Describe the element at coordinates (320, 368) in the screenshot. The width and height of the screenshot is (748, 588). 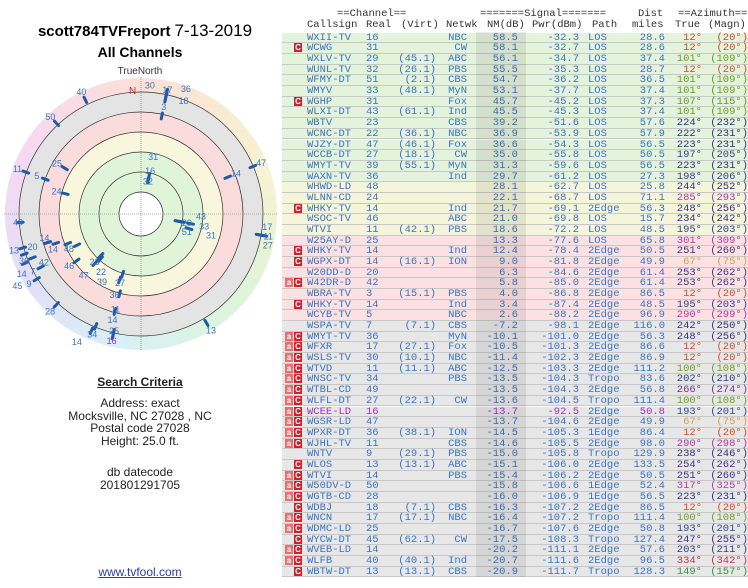
I see `callsign-cell: WTVD` at that location.